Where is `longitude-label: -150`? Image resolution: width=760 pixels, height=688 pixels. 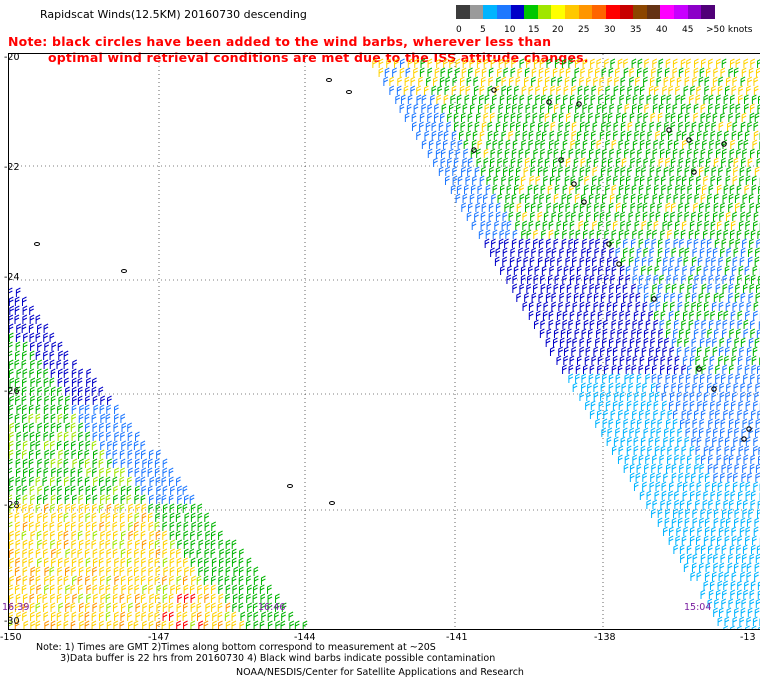
longitude-label: -150 is located at coordinates (11, 637).